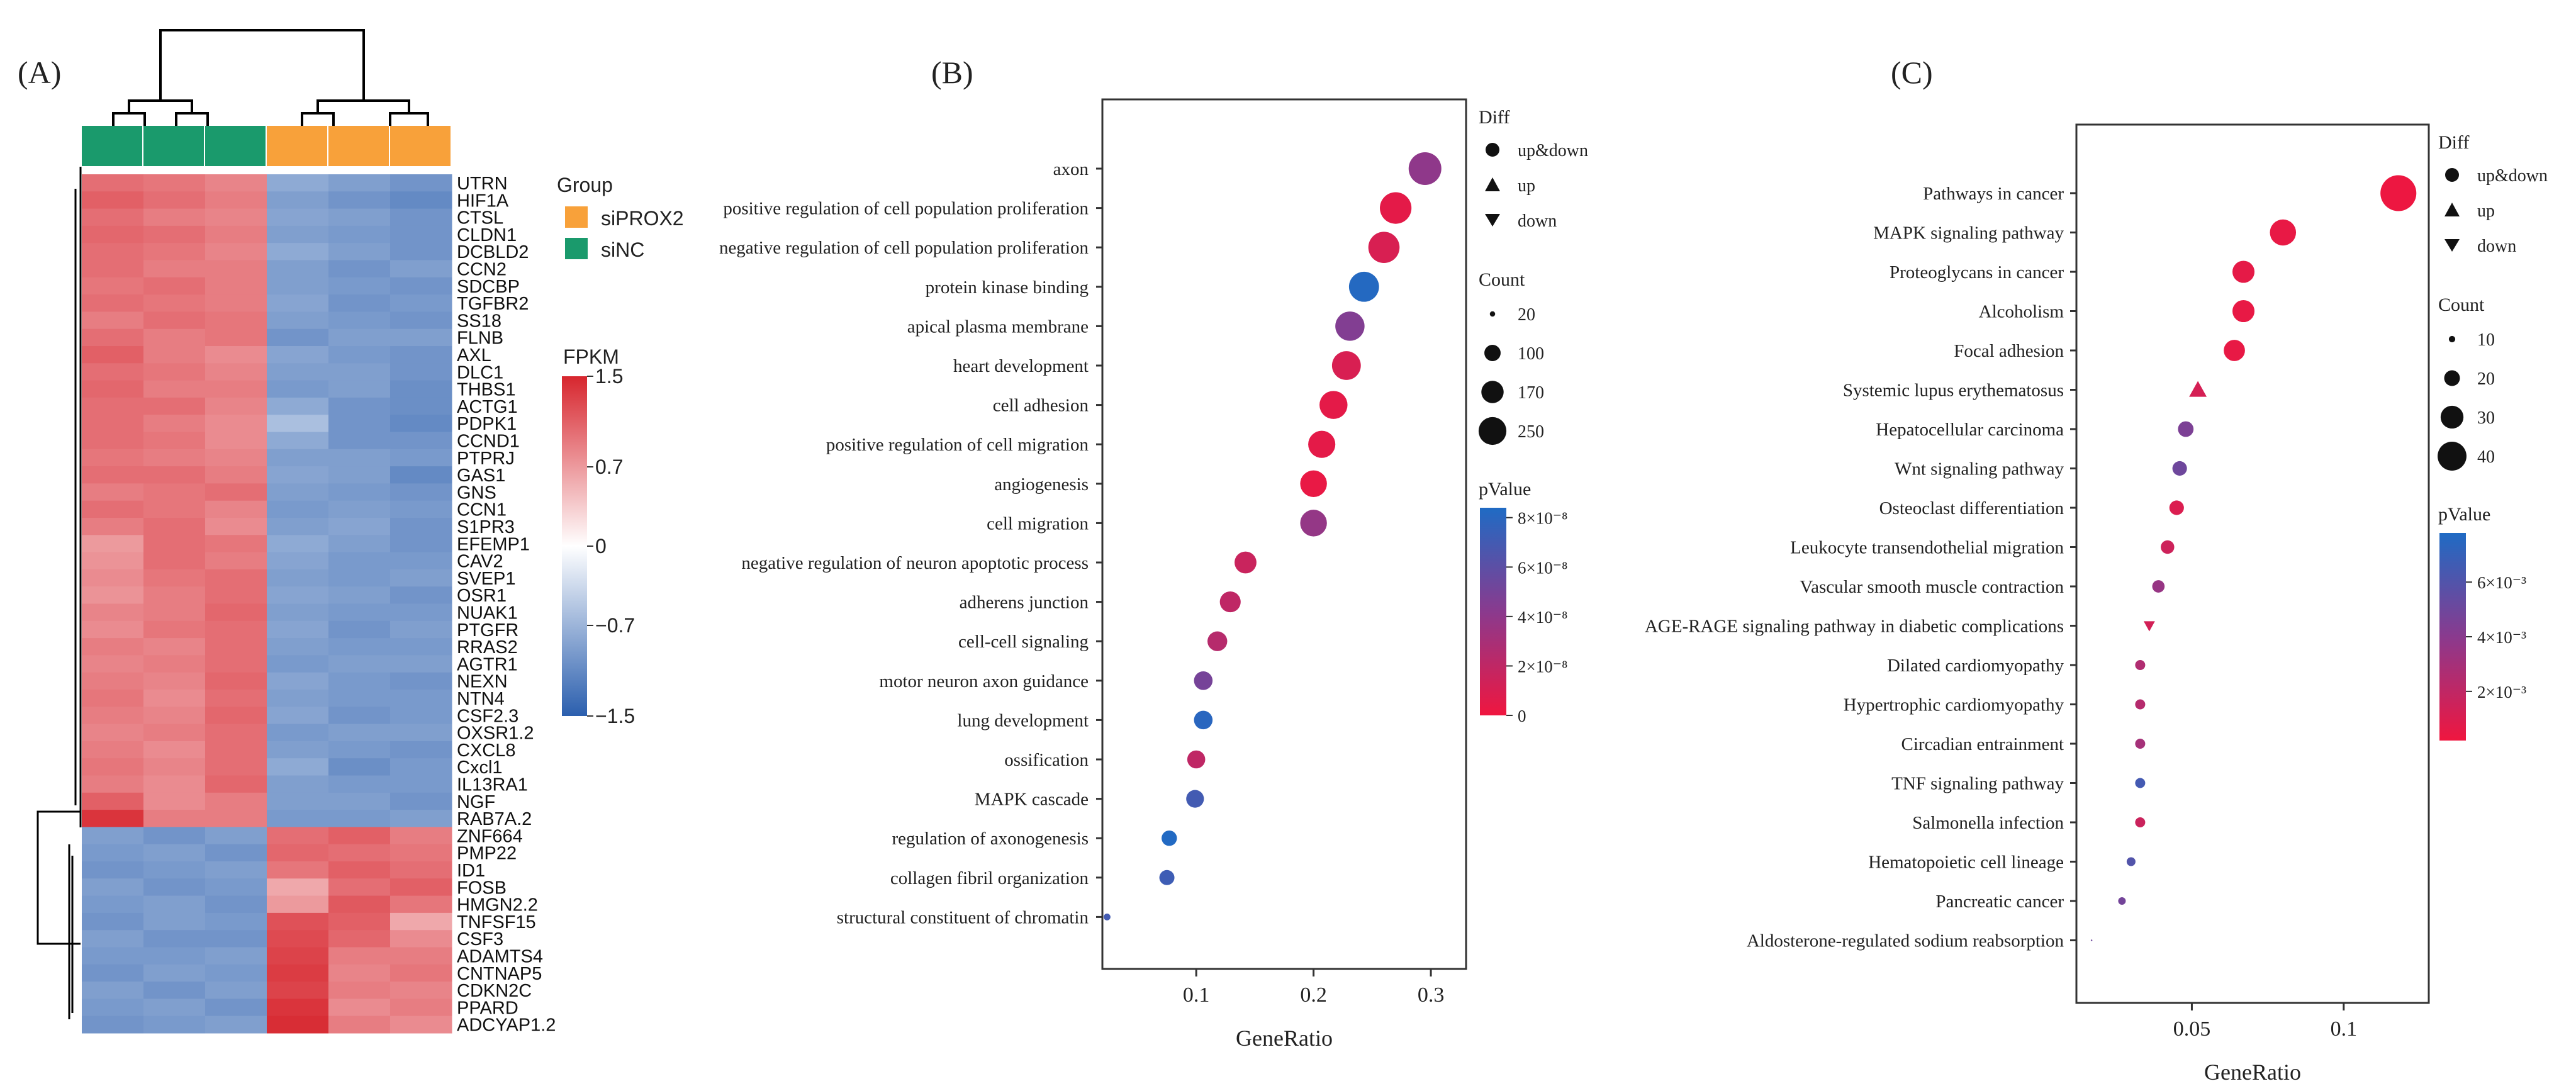 The height and width of the screenshot is (1091, 2576). I want to click on diff-legend-label: up&down, so click(2512, 176).